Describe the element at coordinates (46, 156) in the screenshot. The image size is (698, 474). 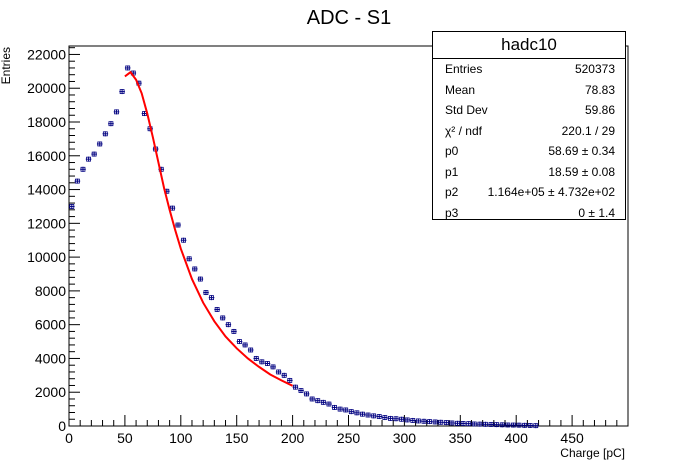
I see `y-tick-label: 16000` at that location.